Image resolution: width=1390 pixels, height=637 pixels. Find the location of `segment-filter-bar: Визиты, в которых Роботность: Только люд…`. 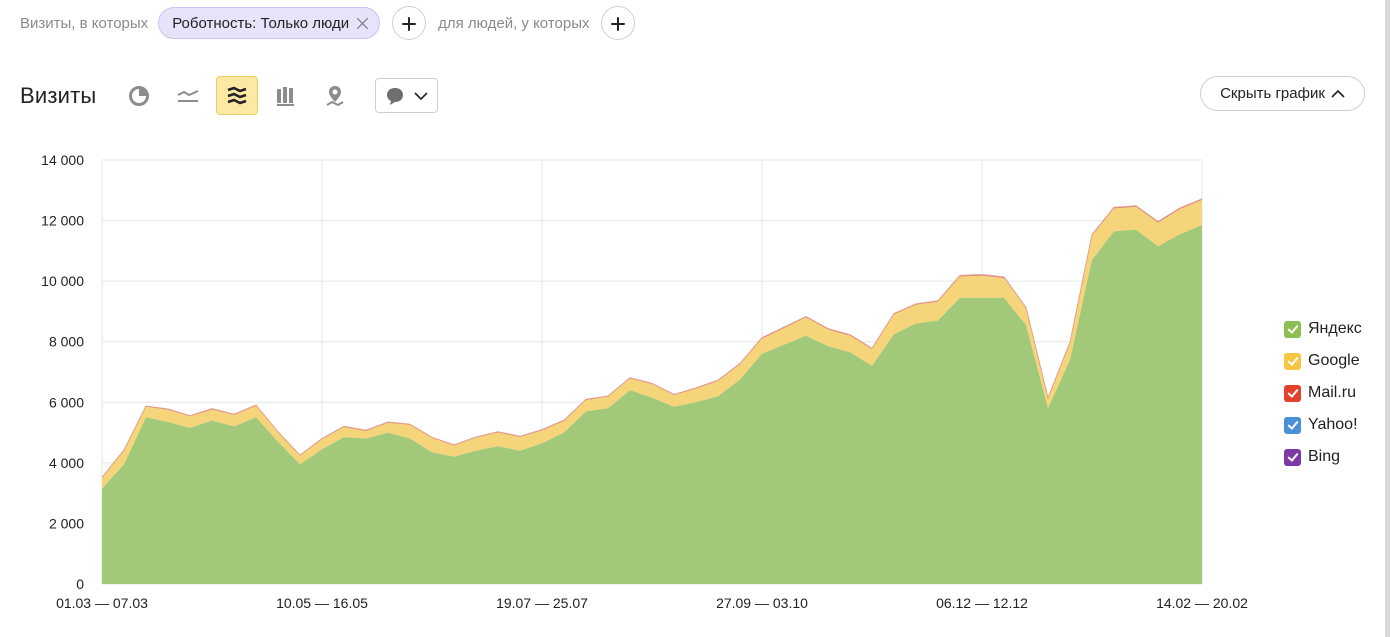

segment-filter-bar: Визиты, в которых Роботность: Только люд… is located at coordinates (328, 23).